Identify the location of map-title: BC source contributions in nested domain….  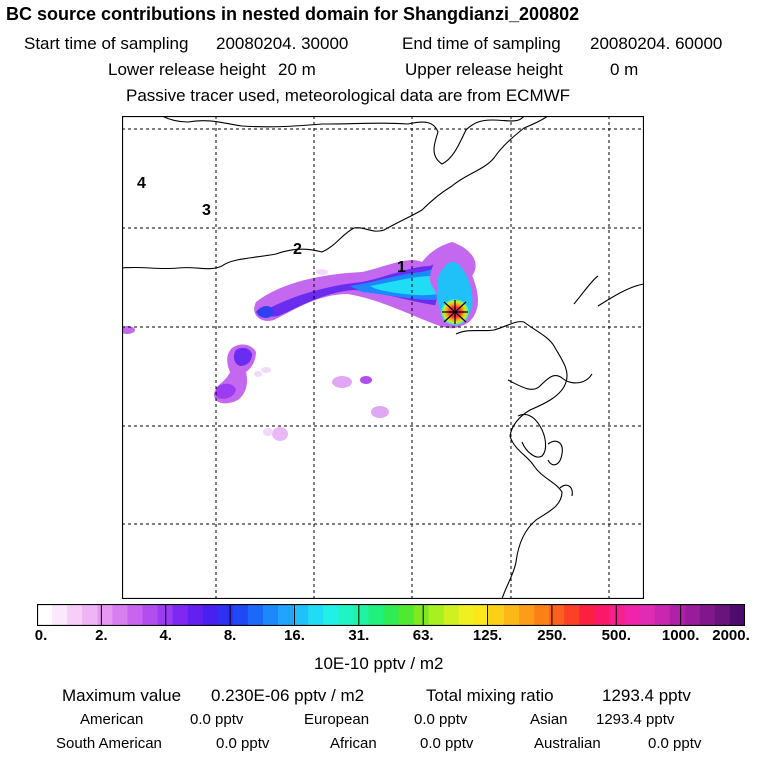
(293, 14).